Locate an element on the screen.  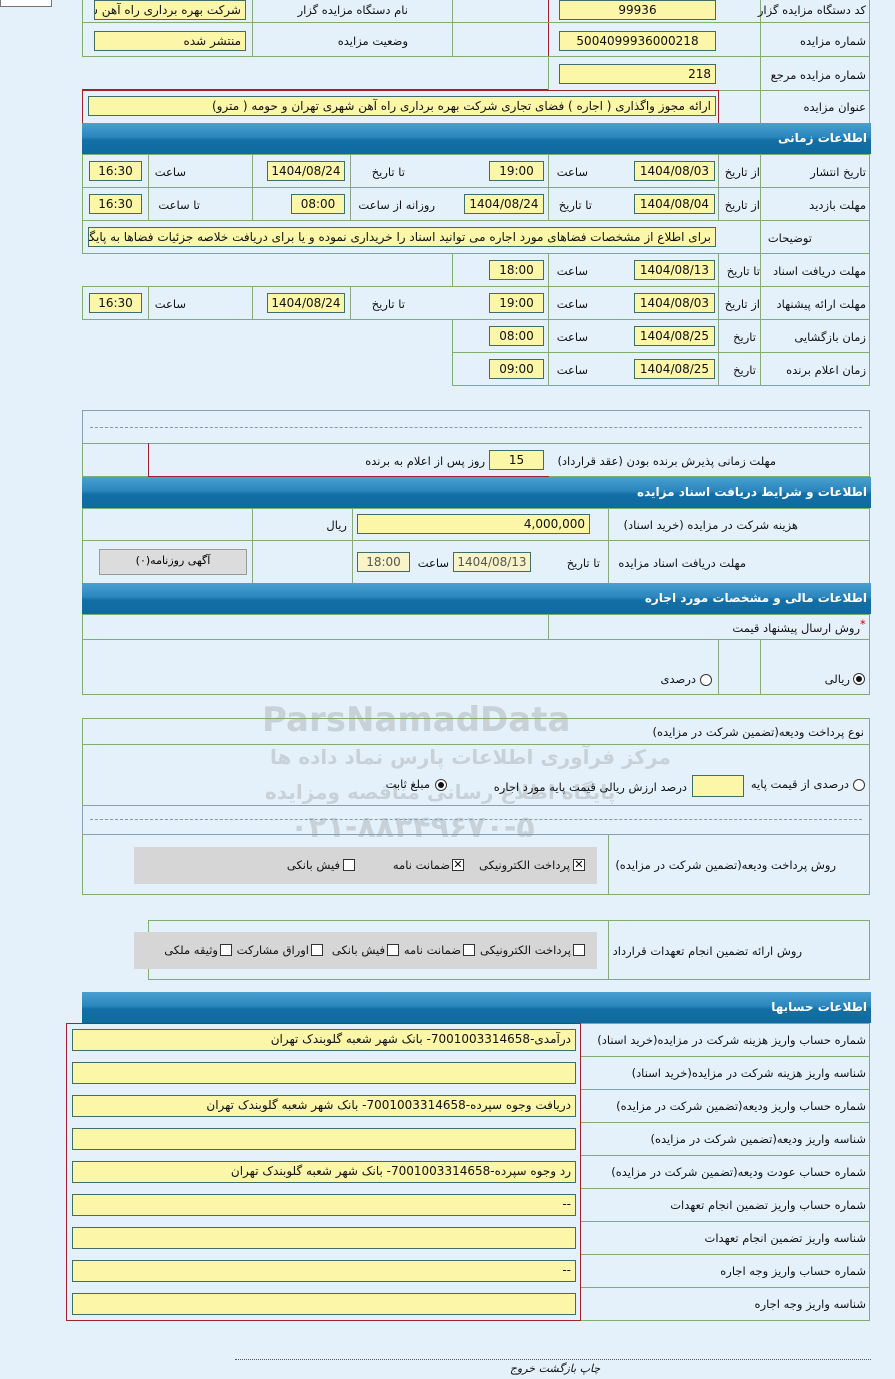
visit-to-field: 1404/08/24 is located at coordinates (504, 204).